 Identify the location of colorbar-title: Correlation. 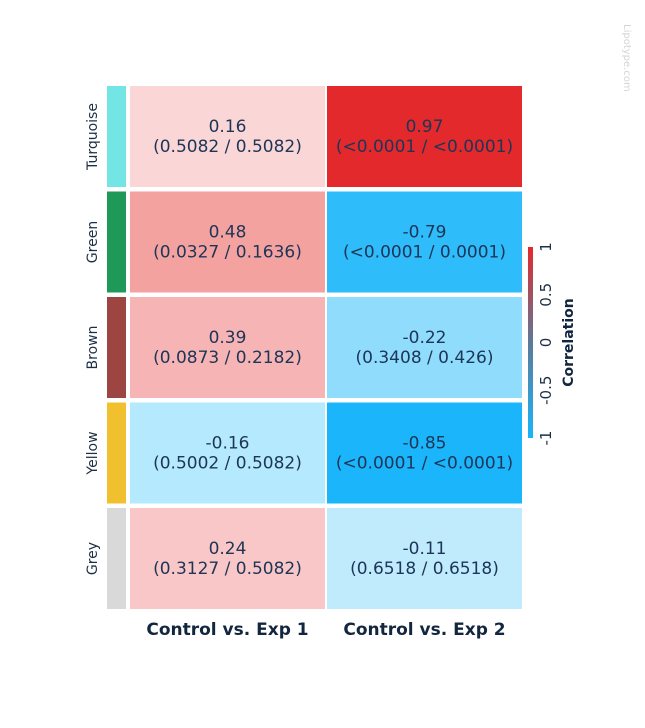
(569, 342).